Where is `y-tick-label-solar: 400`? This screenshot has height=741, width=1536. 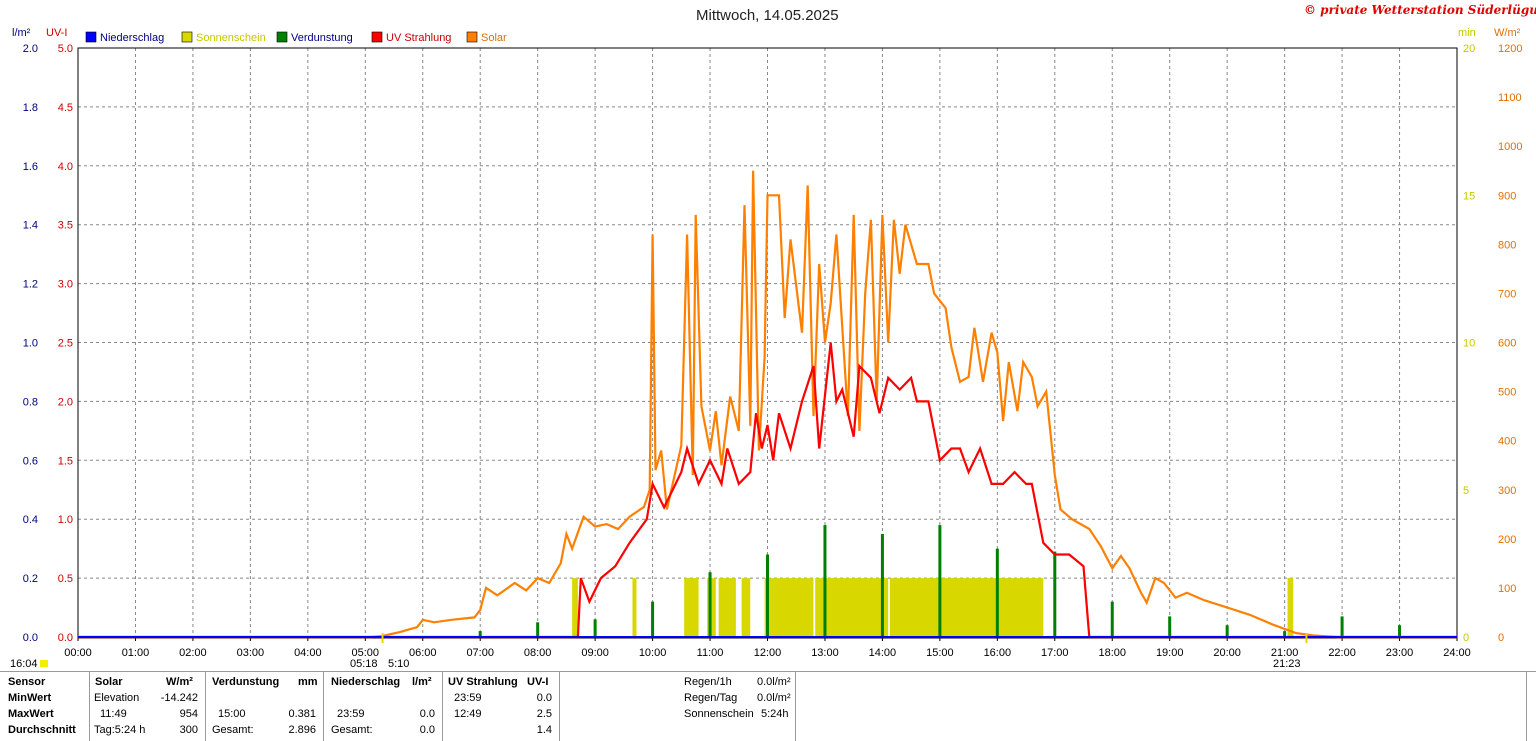 y-tick-label-solar: 400 is located at coordinates (1507, 442).